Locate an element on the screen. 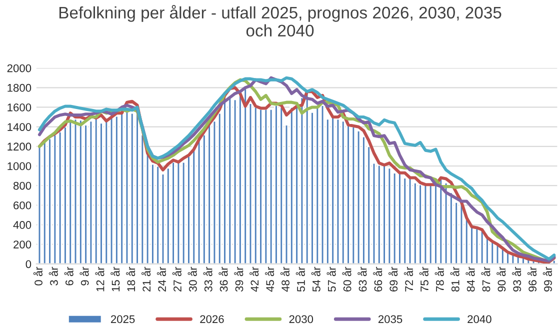  x-tick-label: 81 år is located at coordinates (455, 279).